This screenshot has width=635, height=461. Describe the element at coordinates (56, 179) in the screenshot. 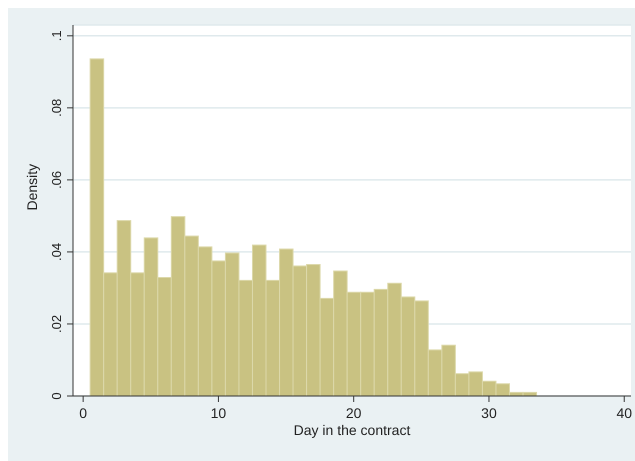

I see `y-tick-label: .06` at that location.